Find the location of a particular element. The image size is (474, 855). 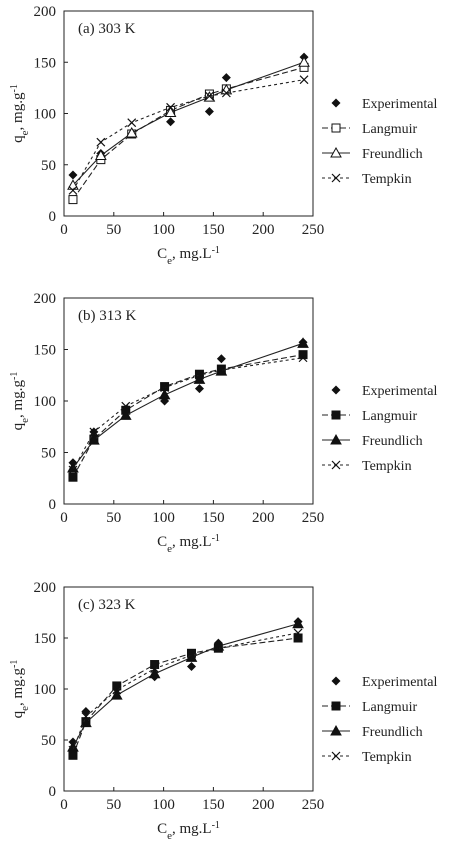

plot-frame is located at coordinates (188, 401).